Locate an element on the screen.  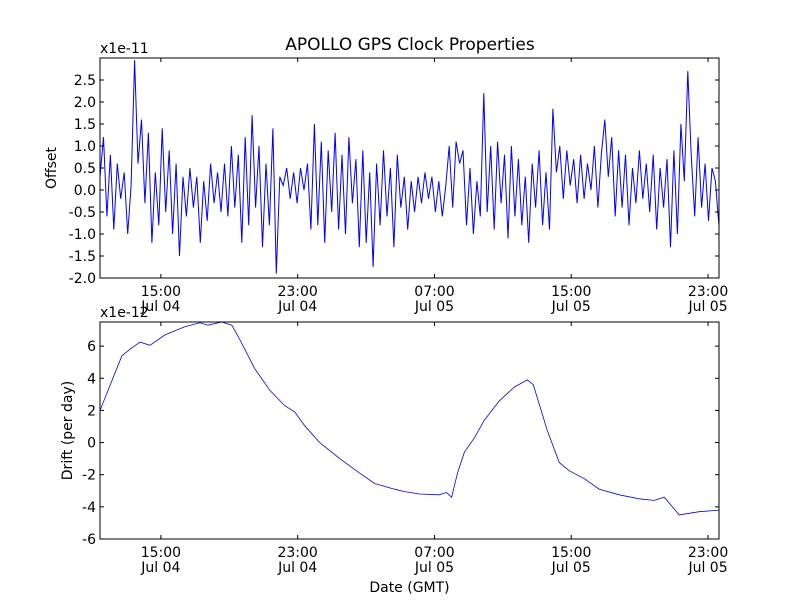
y-tick-label: 6 is located at coordinates (91, 347).